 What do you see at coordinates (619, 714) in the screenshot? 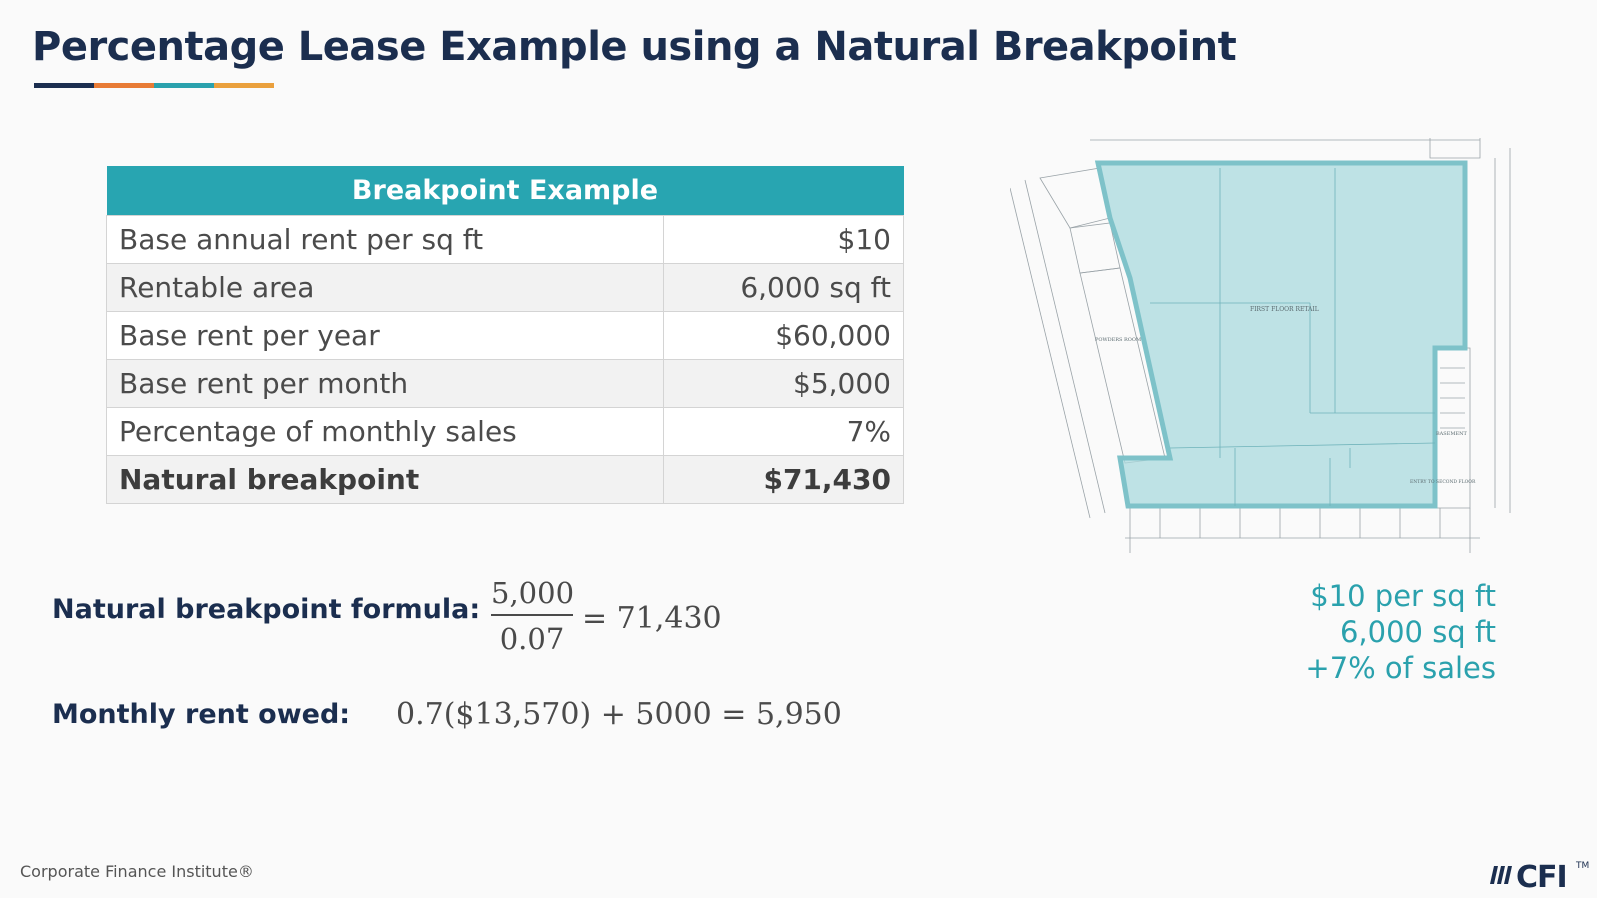
I see `monthly-rent-expression: 0.7($13,570) + 5000 = 5,950` at bounding box center [619, 714].